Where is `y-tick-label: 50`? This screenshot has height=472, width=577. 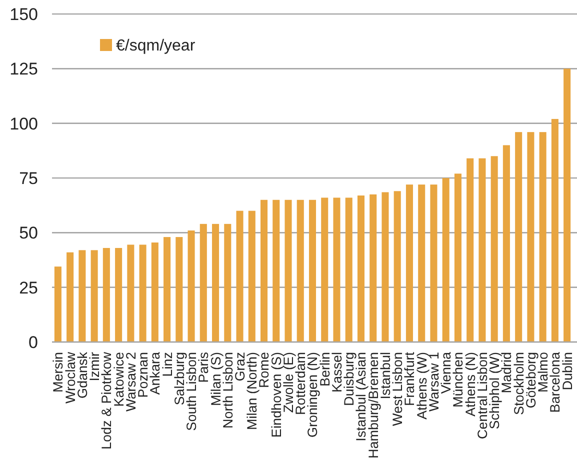
y-tick-label: 50 is located at coordinates (28, 233).